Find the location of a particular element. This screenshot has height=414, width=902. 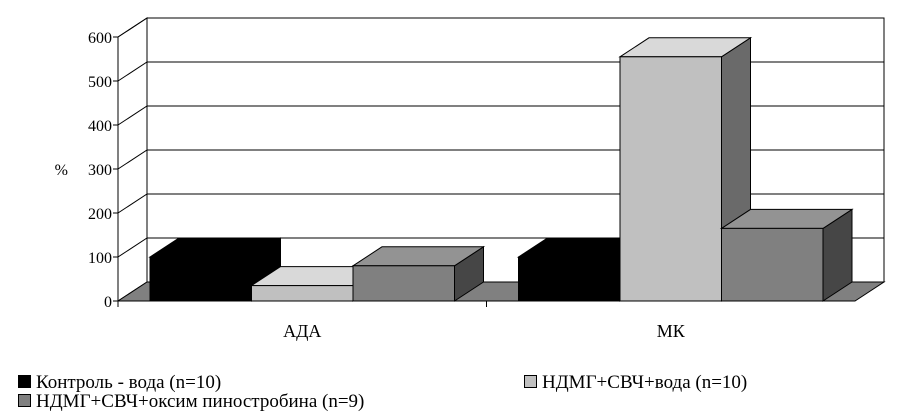

y-axis-label: % is located at coordinates (61, 170).